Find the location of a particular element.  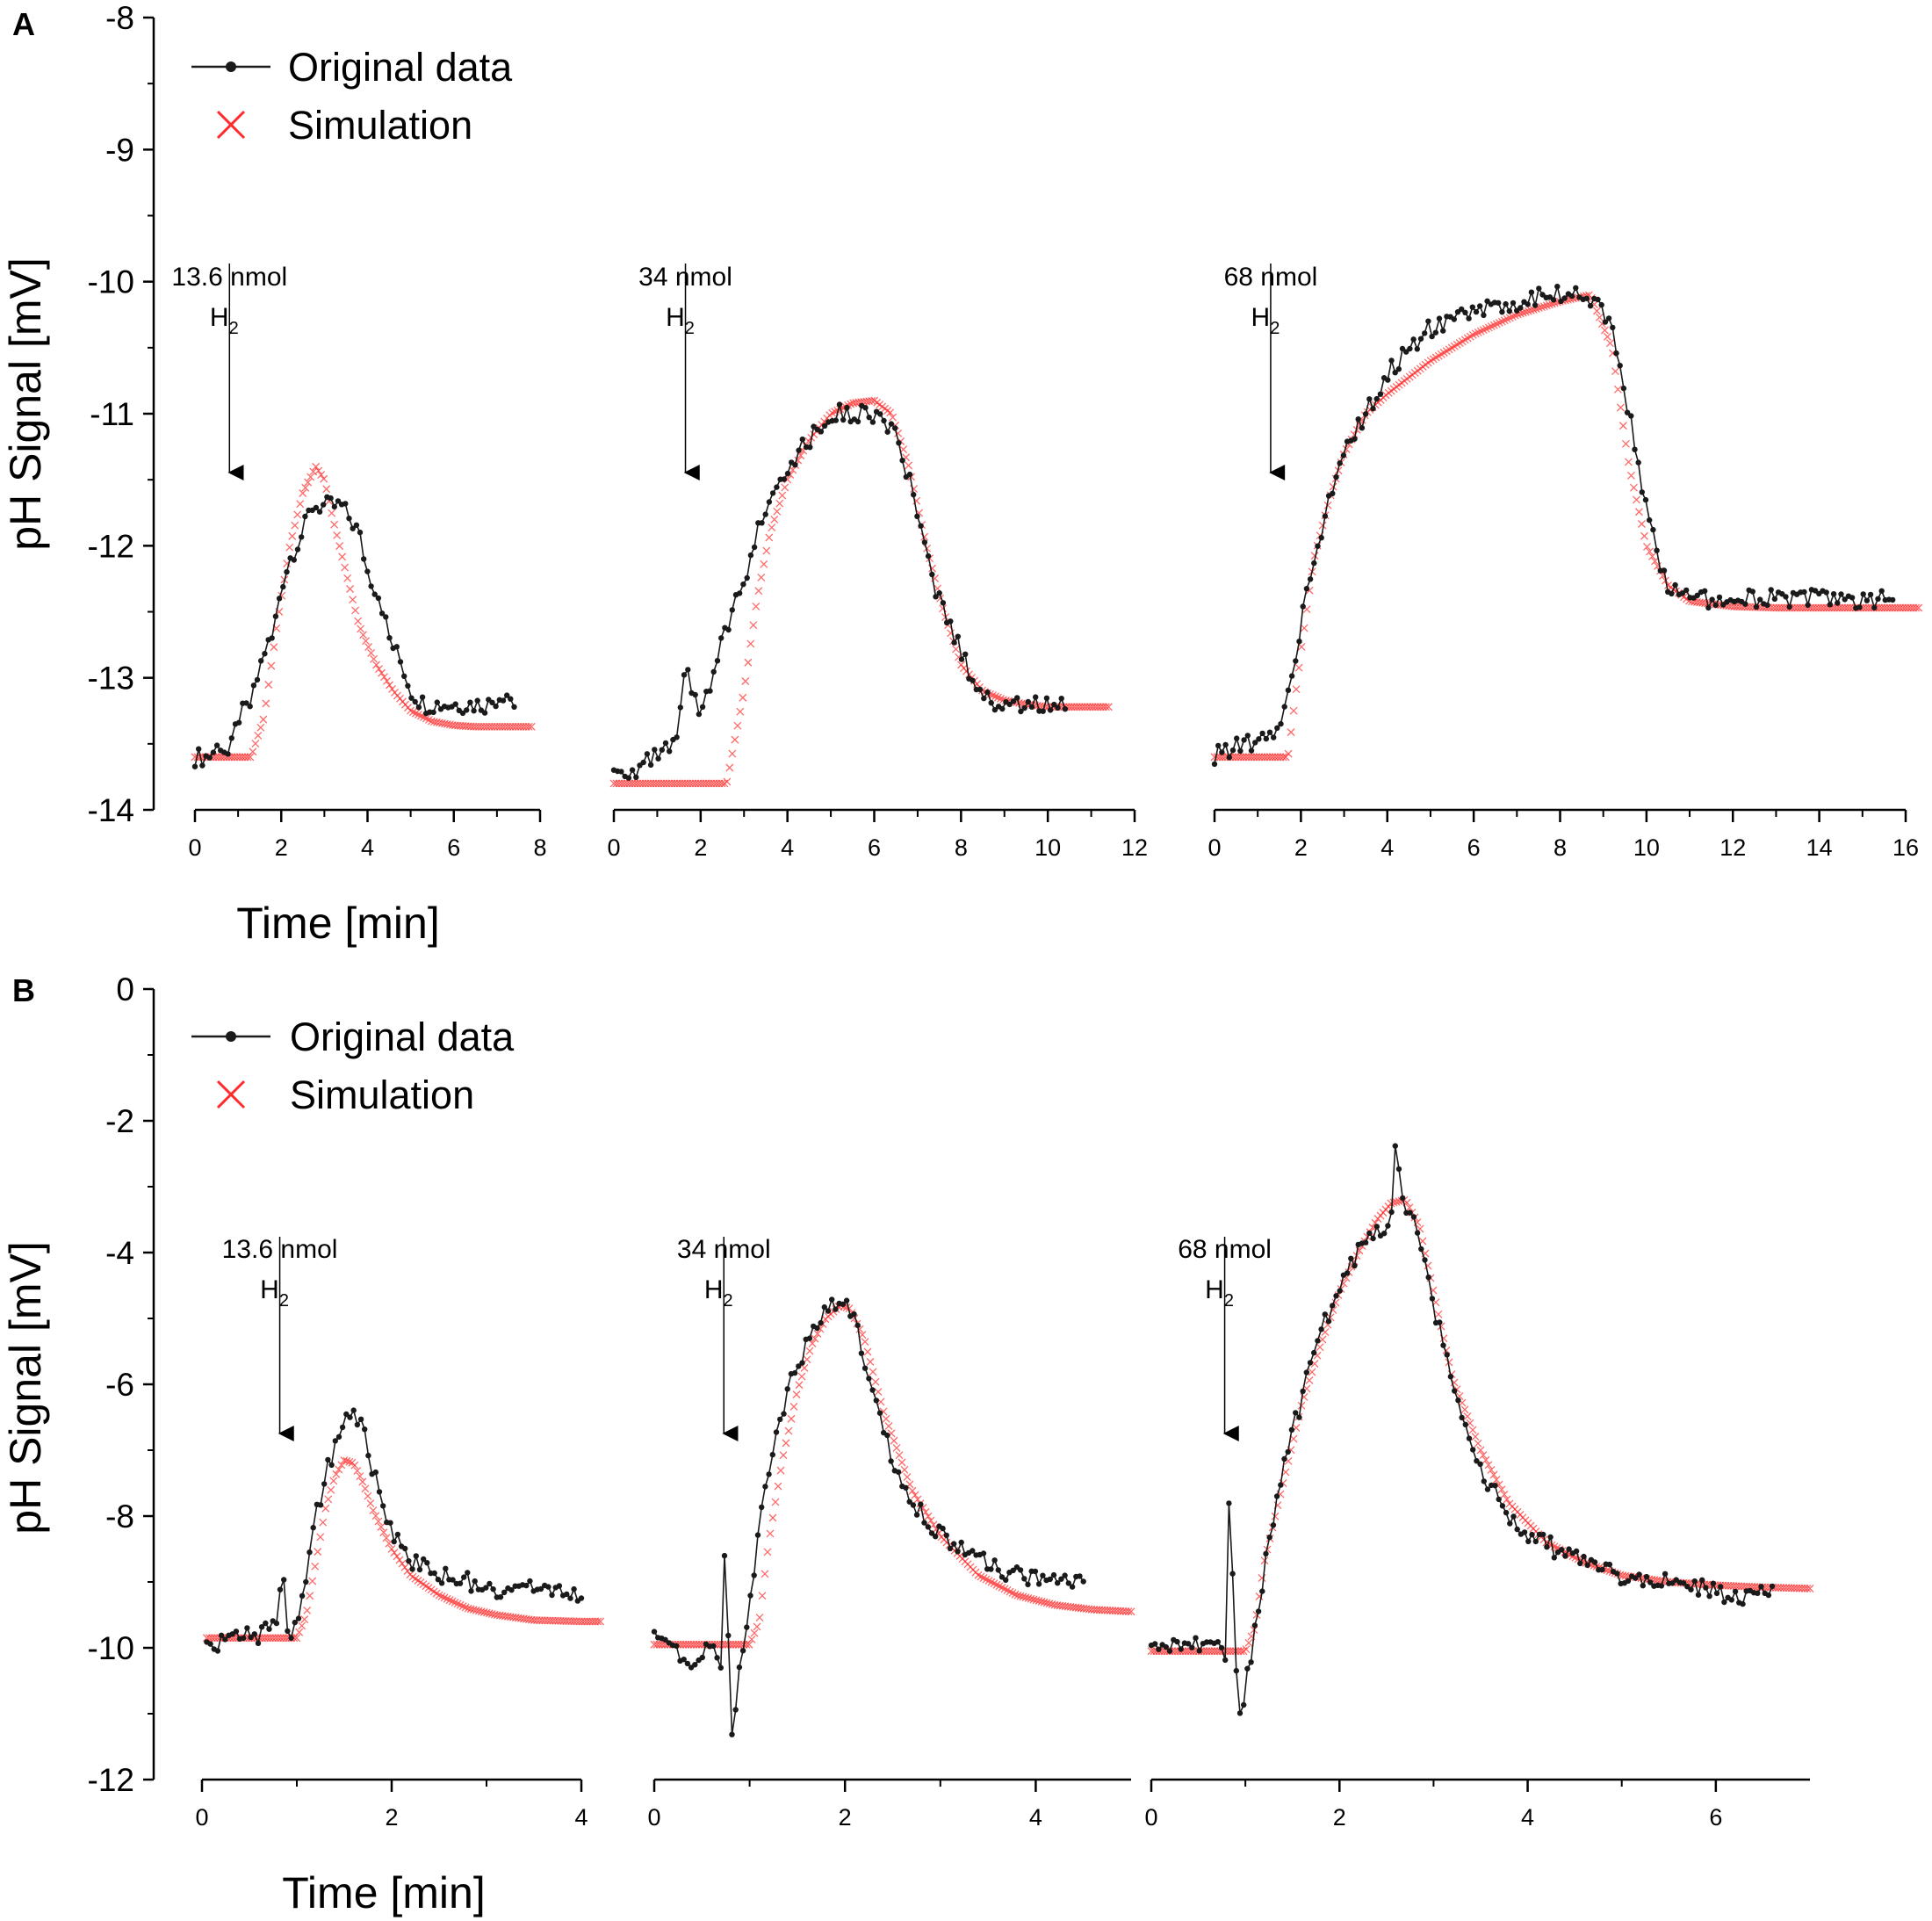

x-tick-label: 10 is located at coordinates (1047, 847).